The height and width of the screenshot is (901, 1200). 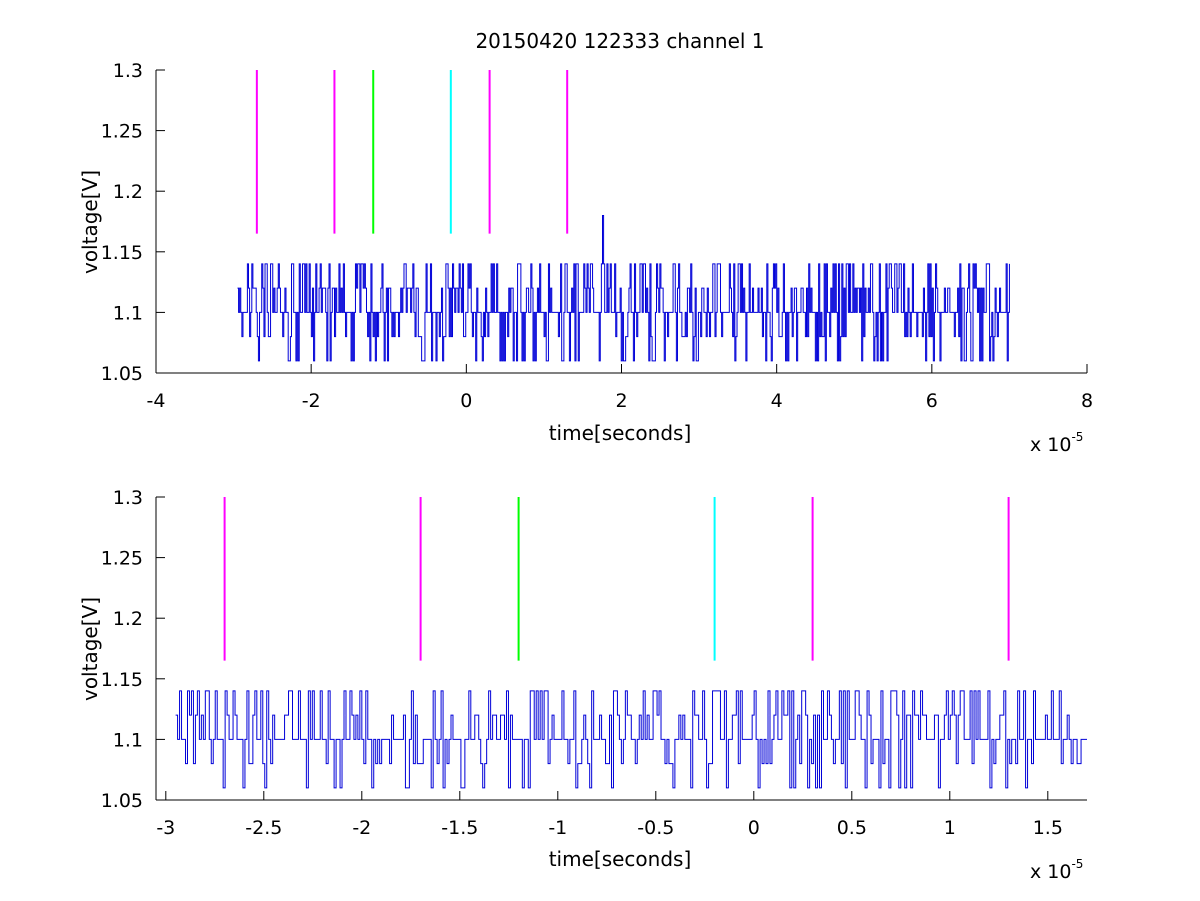 I want to click on bottom-plot-y-tick-label: 1.2, so click(x=128, y=619).